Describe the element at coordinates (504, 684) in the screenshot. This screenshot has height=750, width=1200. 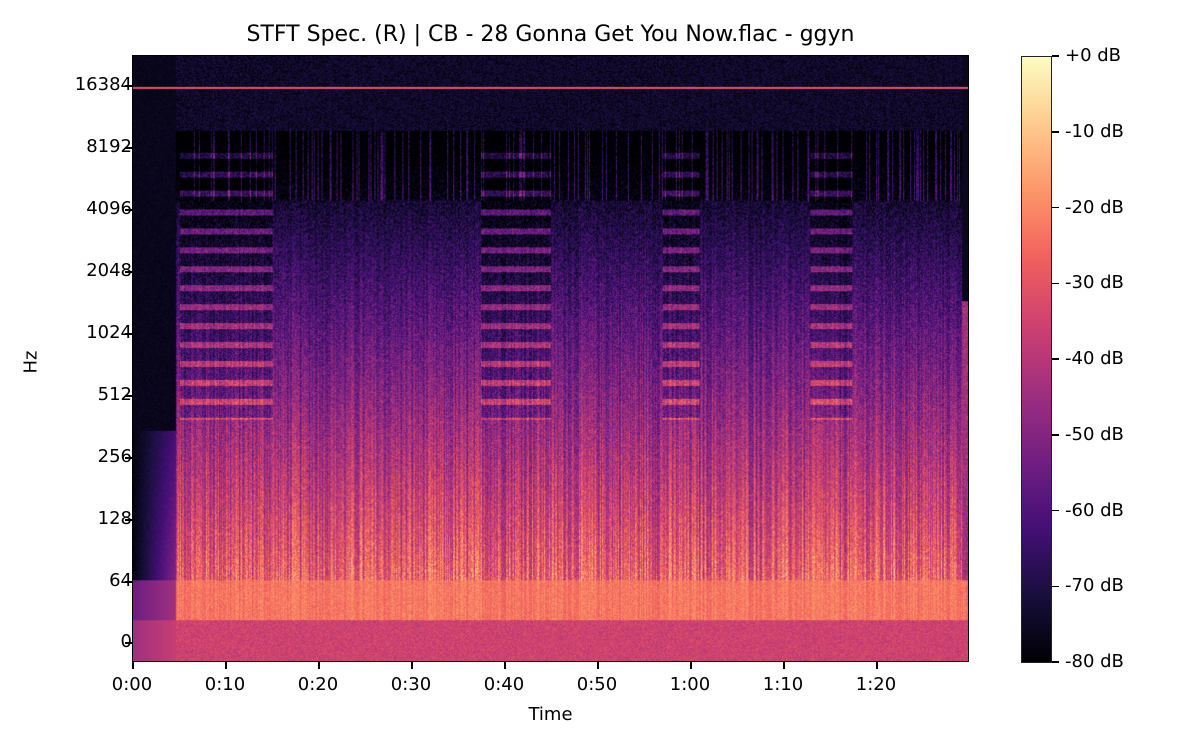
I see `x-tick-label: 0:40` at that location.